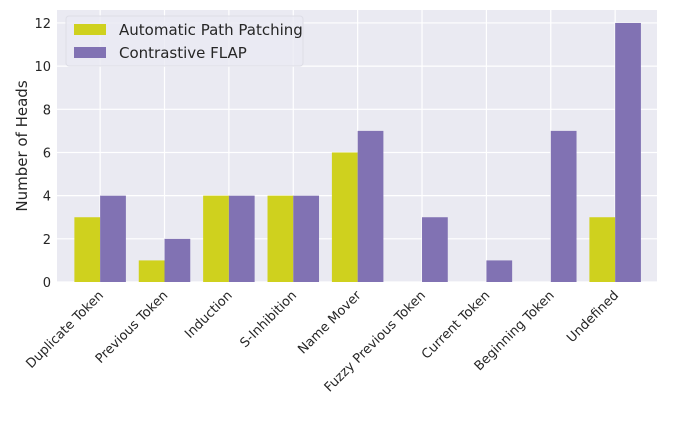 Image resolution: width=675 pixels, height=444 pixels. What do you see at coordinates (211, 30) in the screenshot?
I see `legend-label: Automatic Path Patching` at bounding box center [211, 30].